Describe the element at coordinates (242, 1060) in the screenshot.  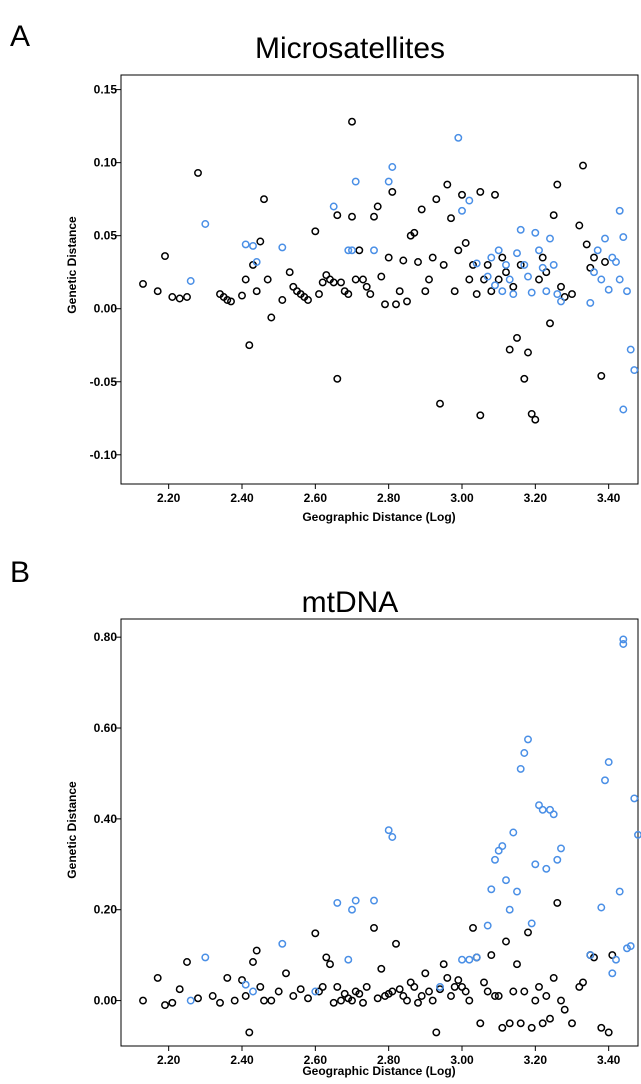
I see `x-tick-label: 2.40` at that location.